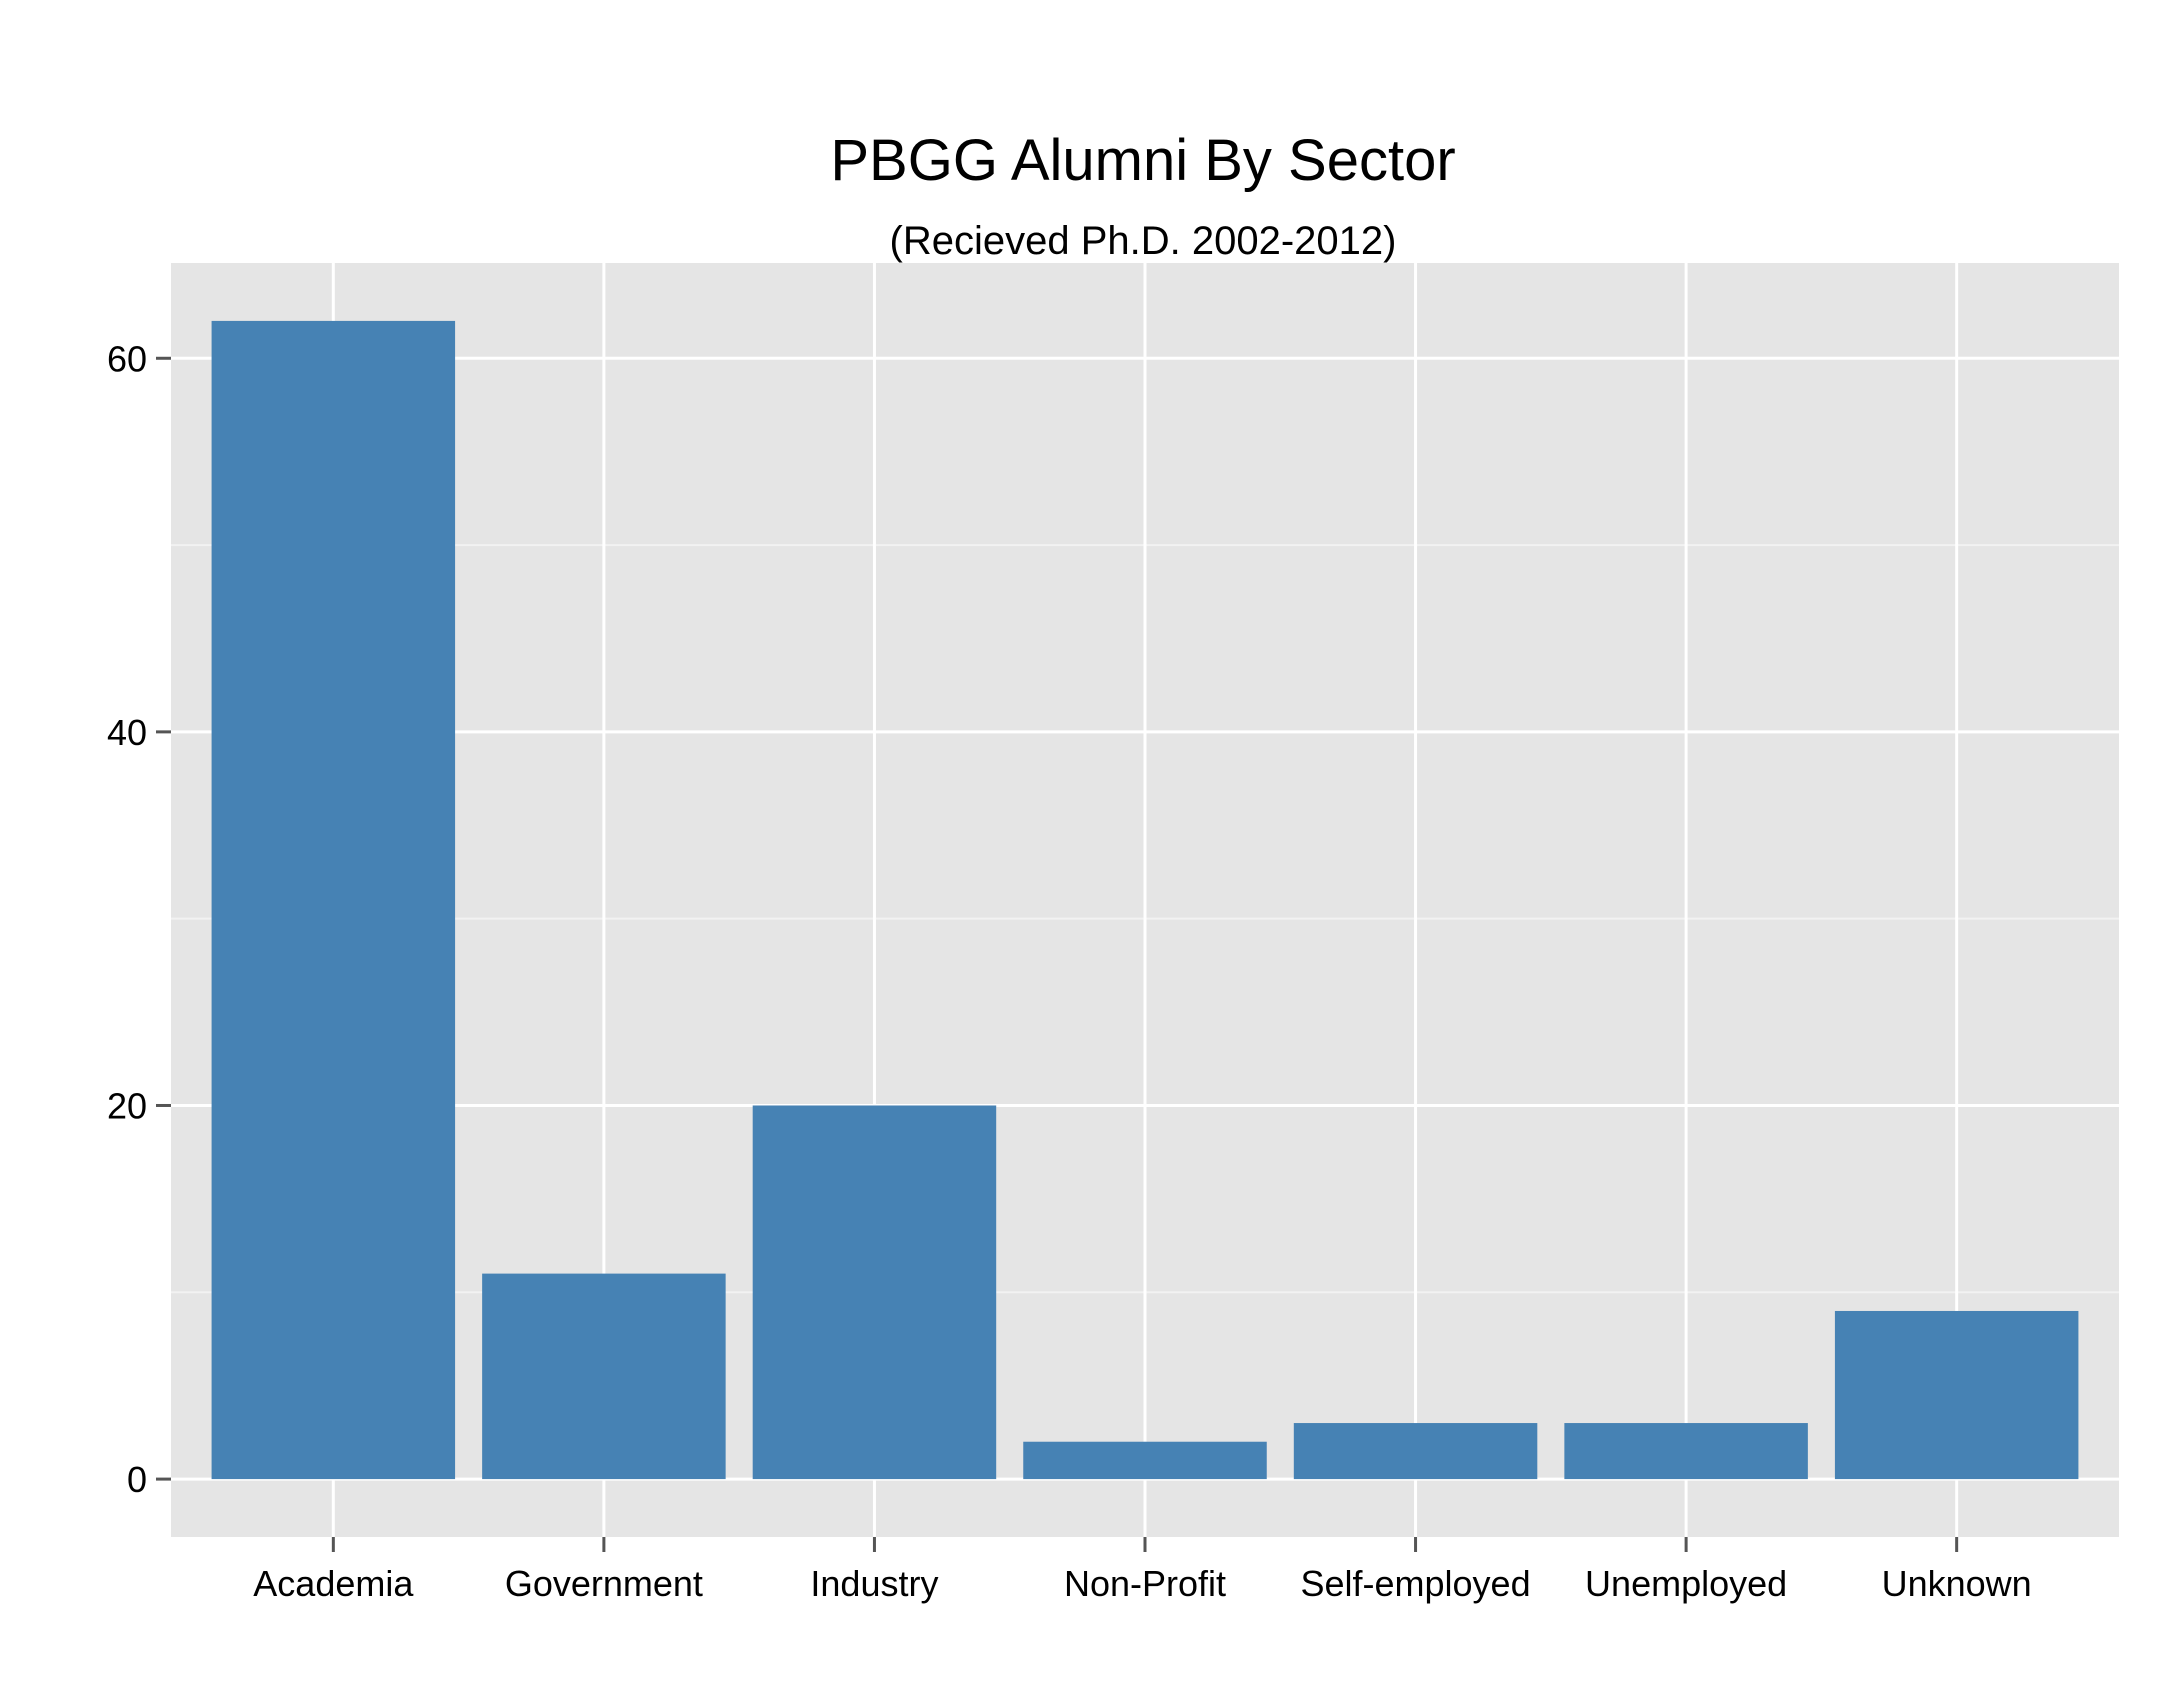 The image size is (2168, 1687). Describe the element at coordinates (874, 1583) in the screenshot. I see `x-tick-label: Industry` at that location.